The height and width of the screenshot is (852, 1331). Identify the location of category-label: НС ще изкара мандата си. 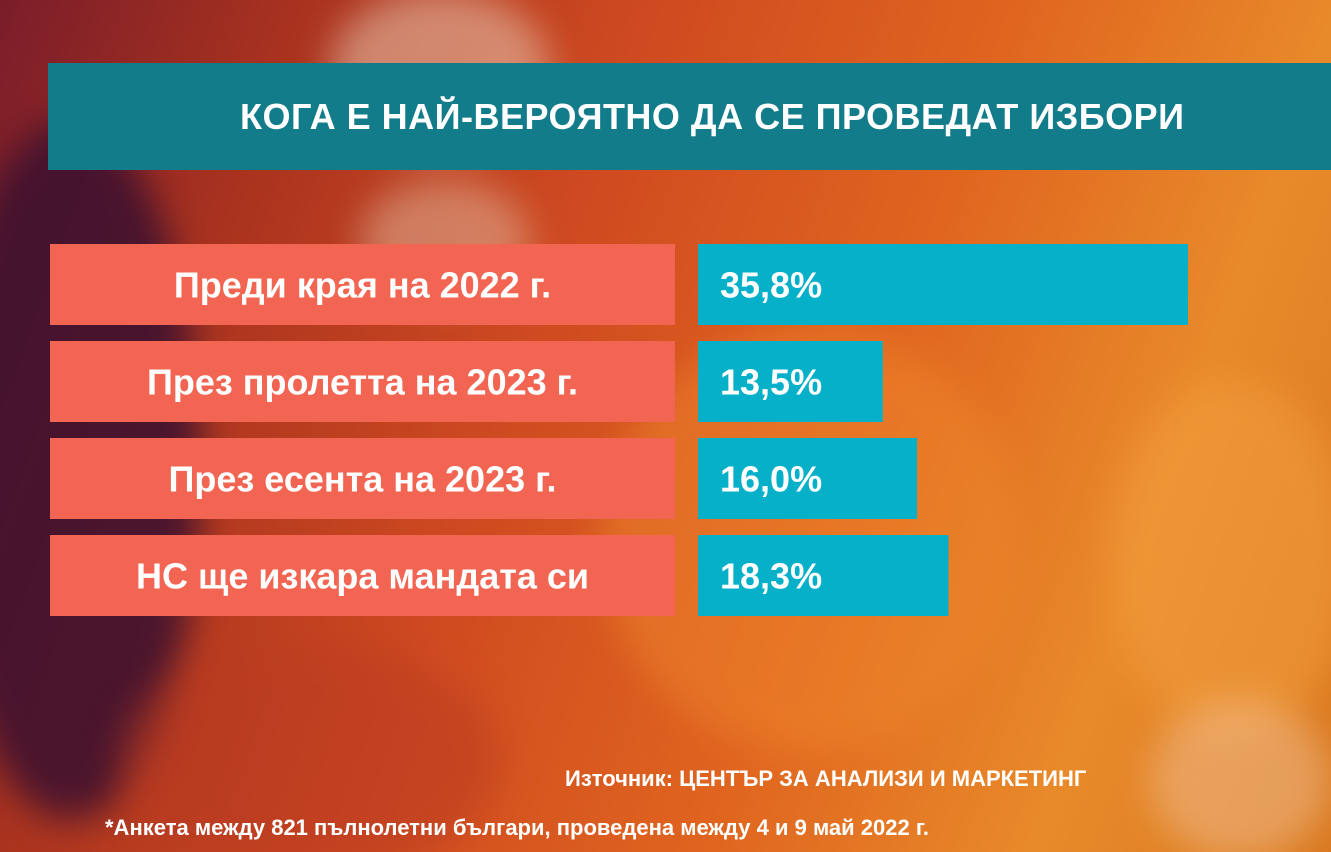
(362, 576).